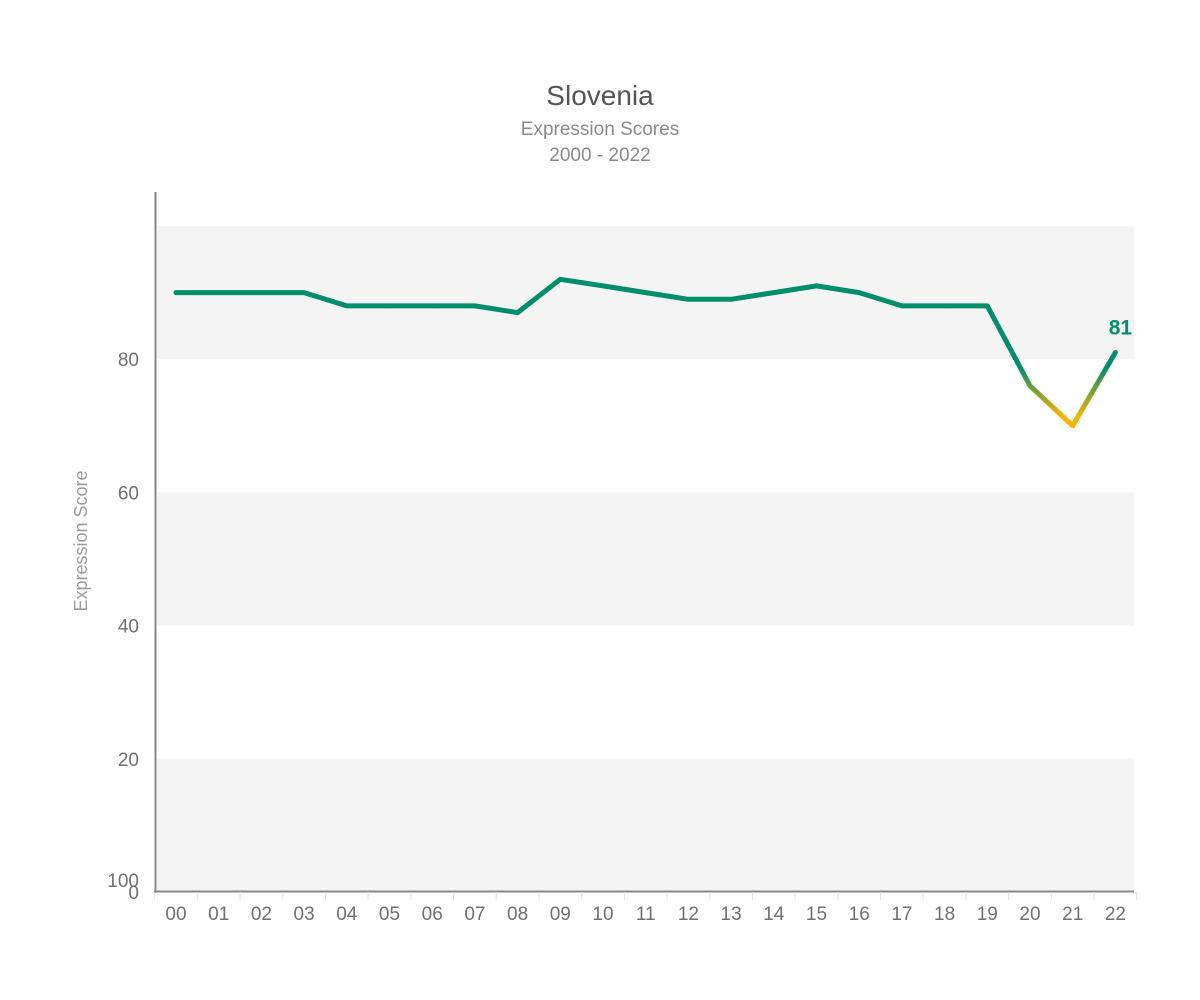 This screenshot has width=1200, height=1000. Describe the element at coordinates (133, 893) in the screenshot. I see `y-tick-label: 0` at that location.